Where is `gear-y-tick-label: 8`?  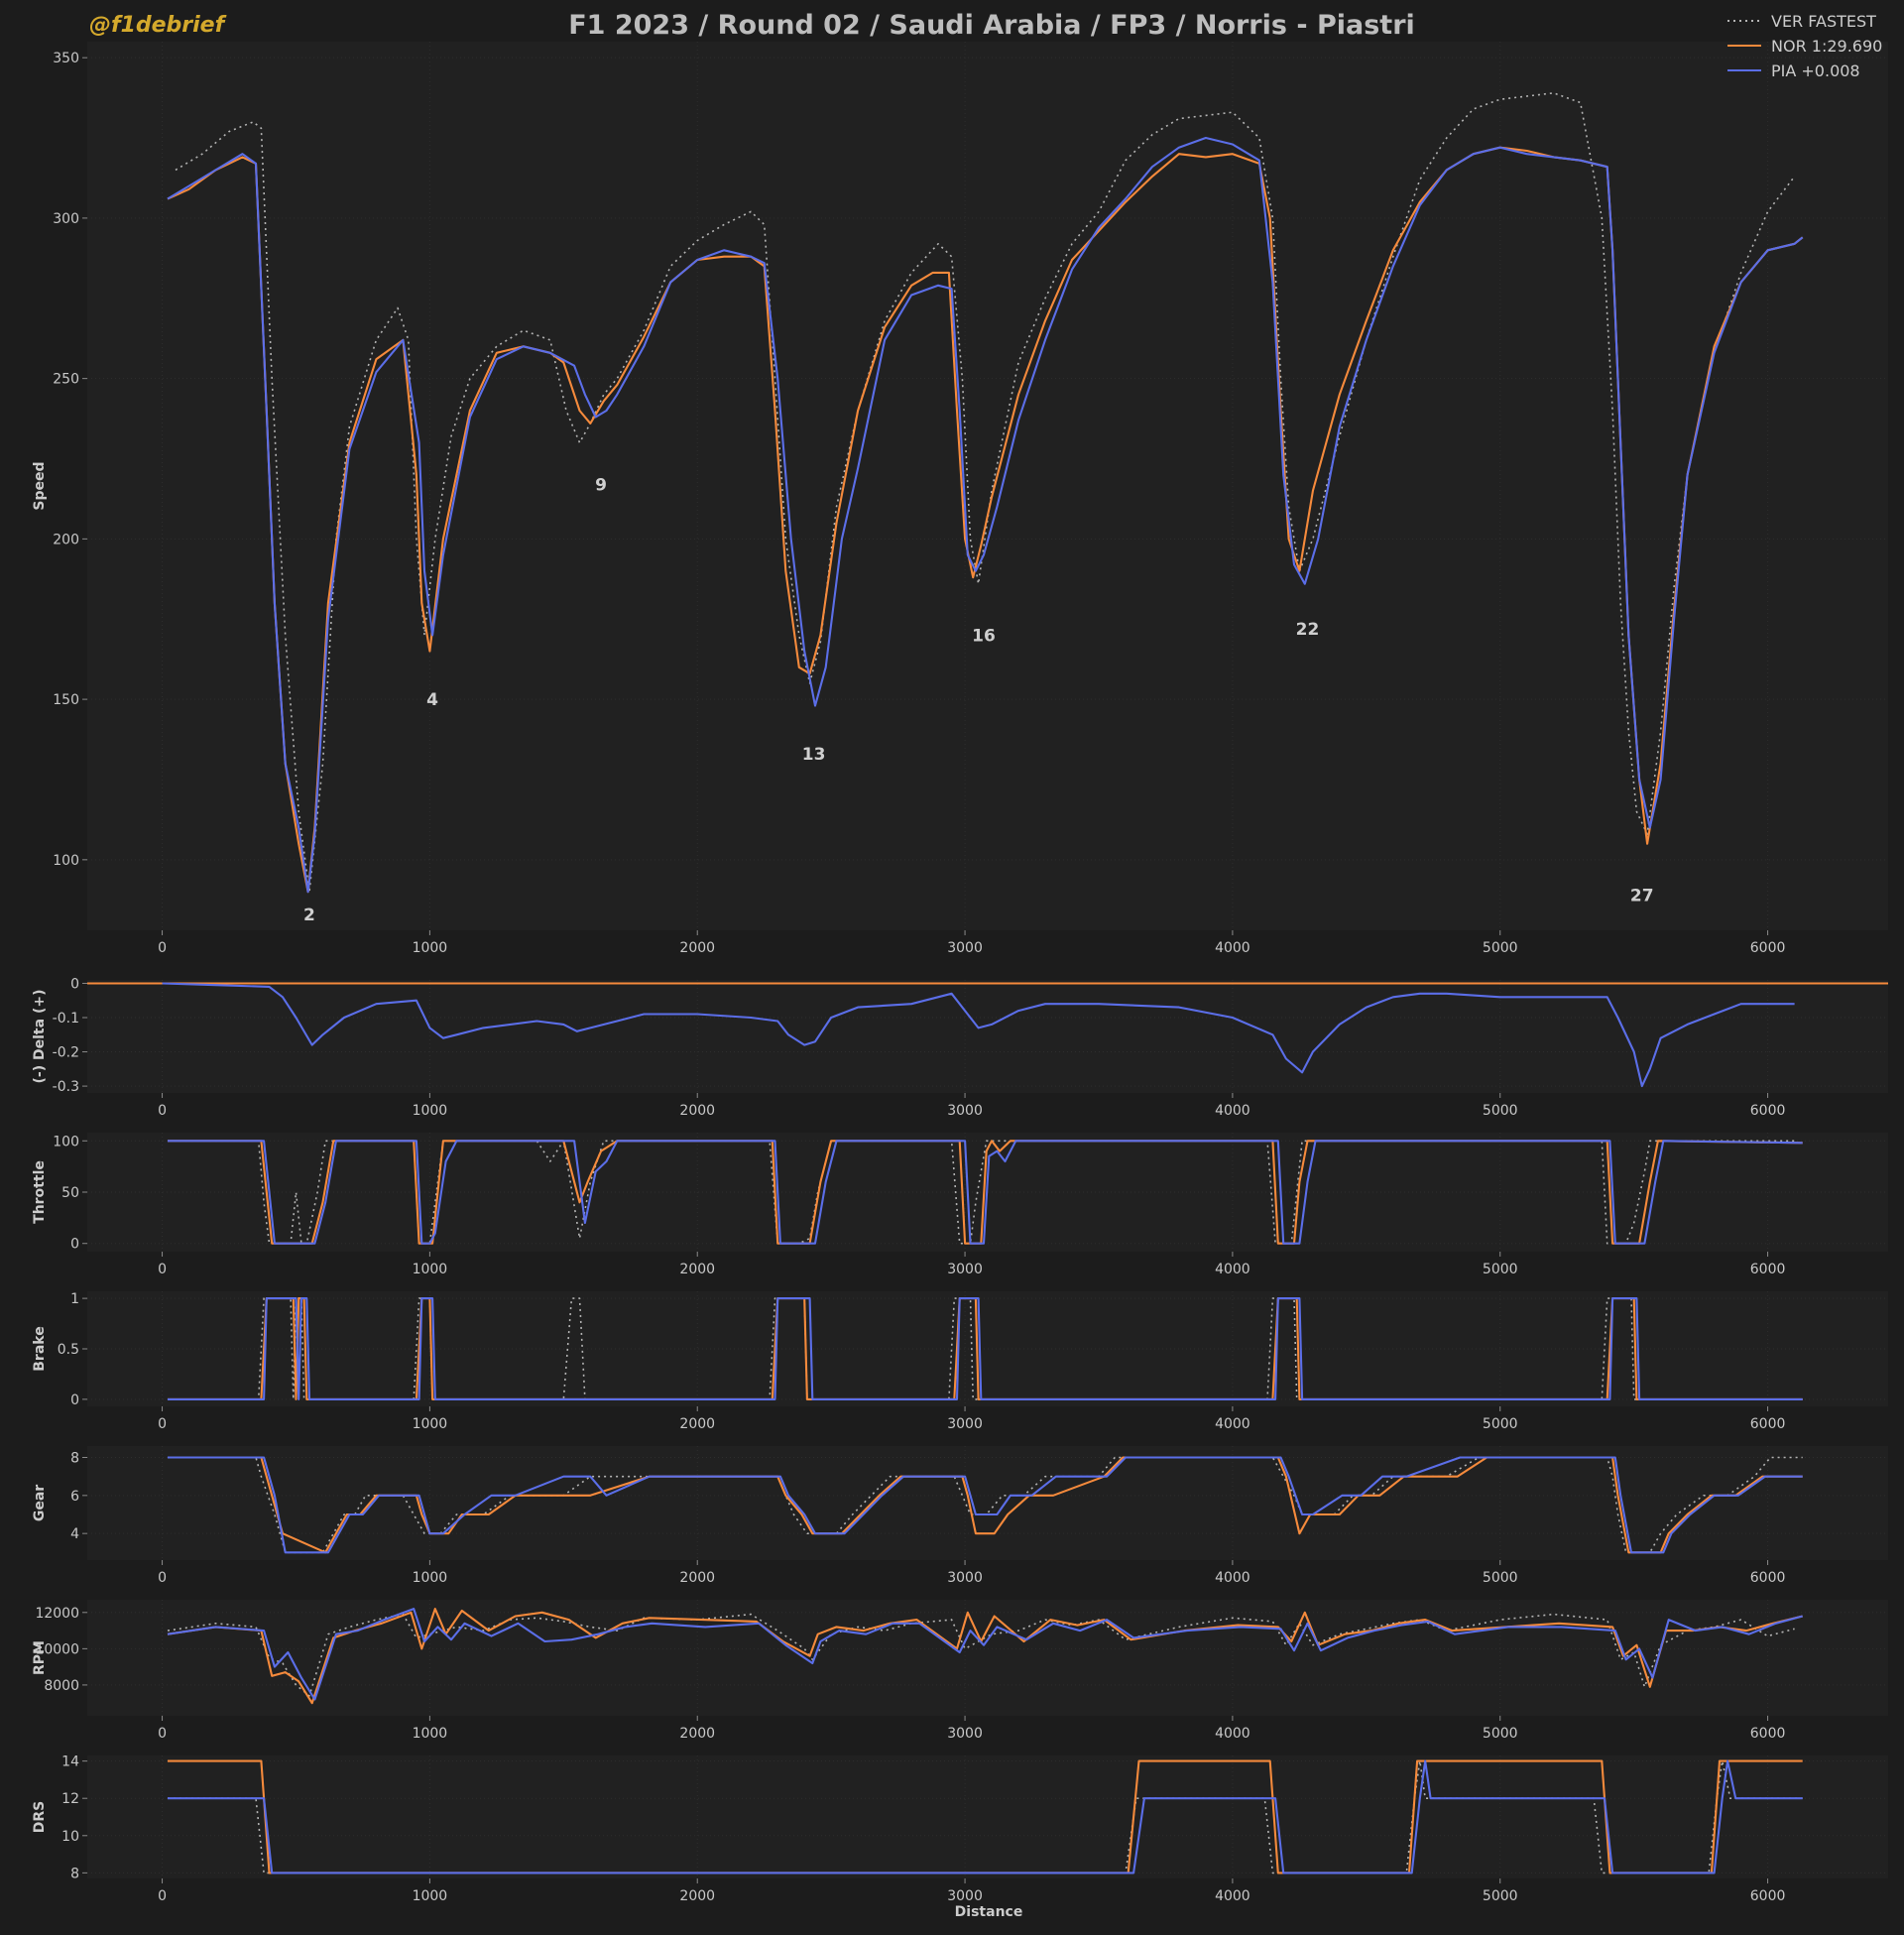 gear-y-tick-label: 8 is located at coordinates (74, 1459).